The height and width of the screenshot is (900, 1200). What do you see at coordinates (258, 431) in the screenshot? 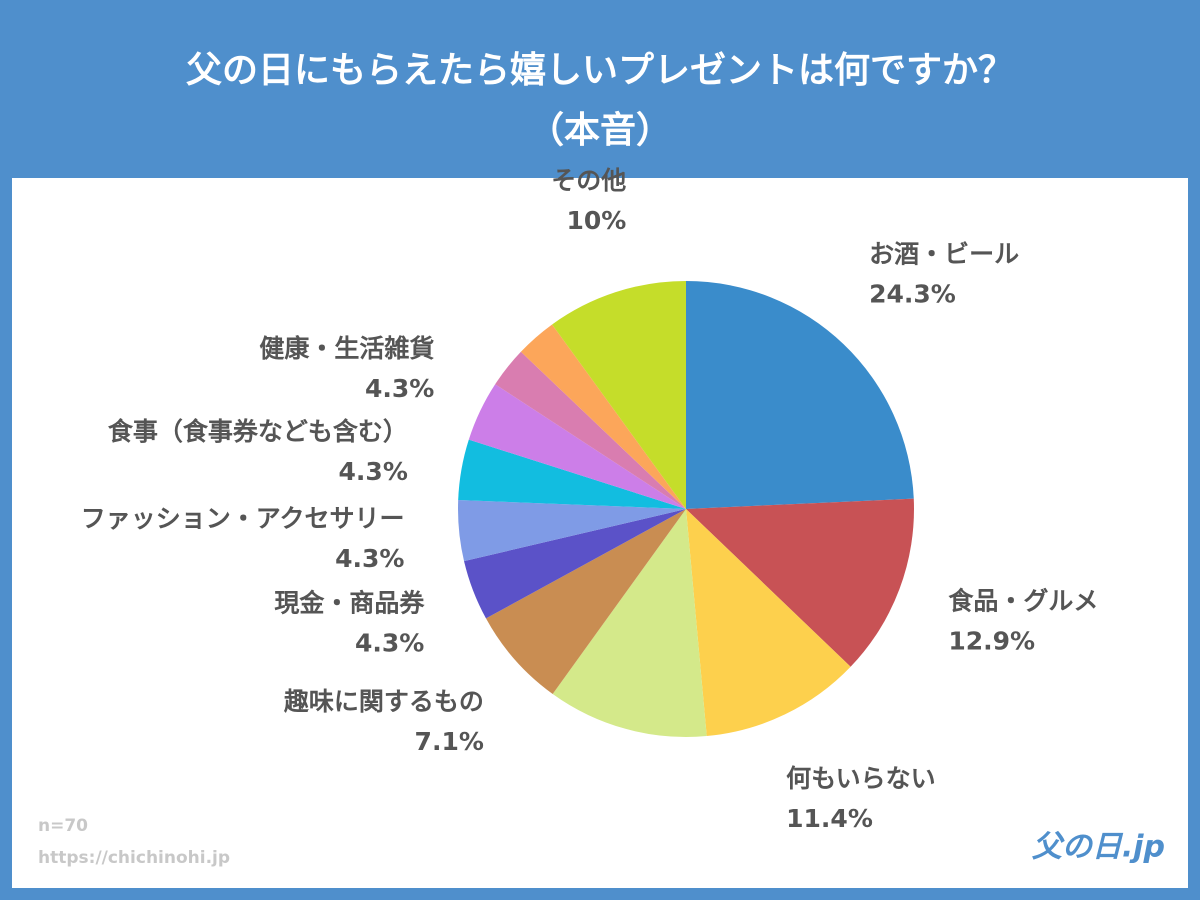
I see `slice-label: 食事（食事券なども含む）` at bounding box center [258, 431].